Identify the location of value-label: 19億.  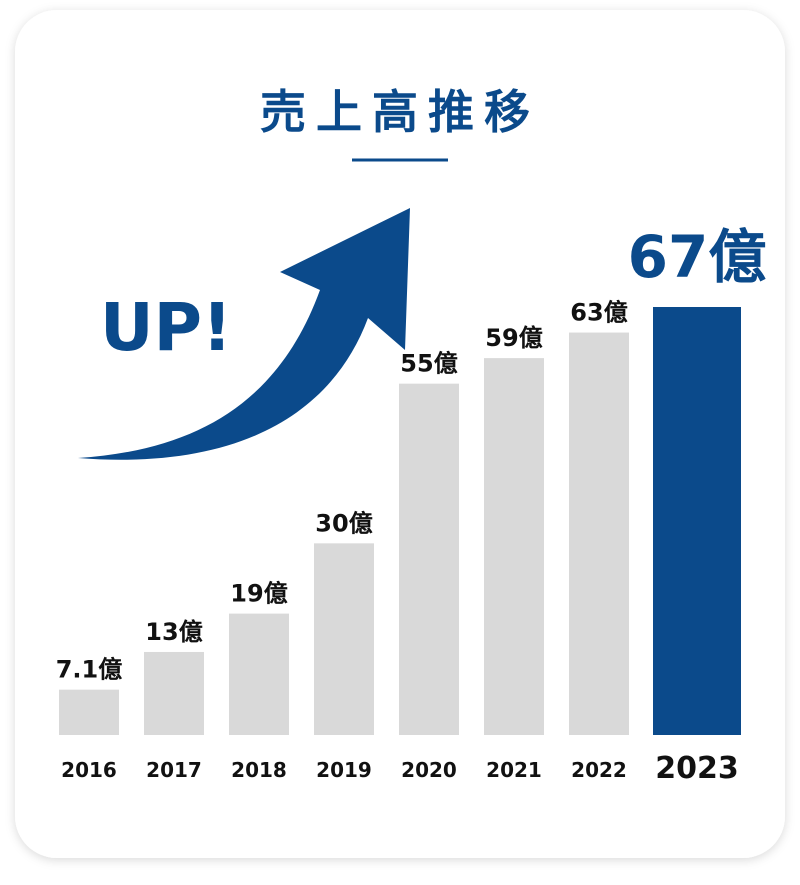
(258, 594).